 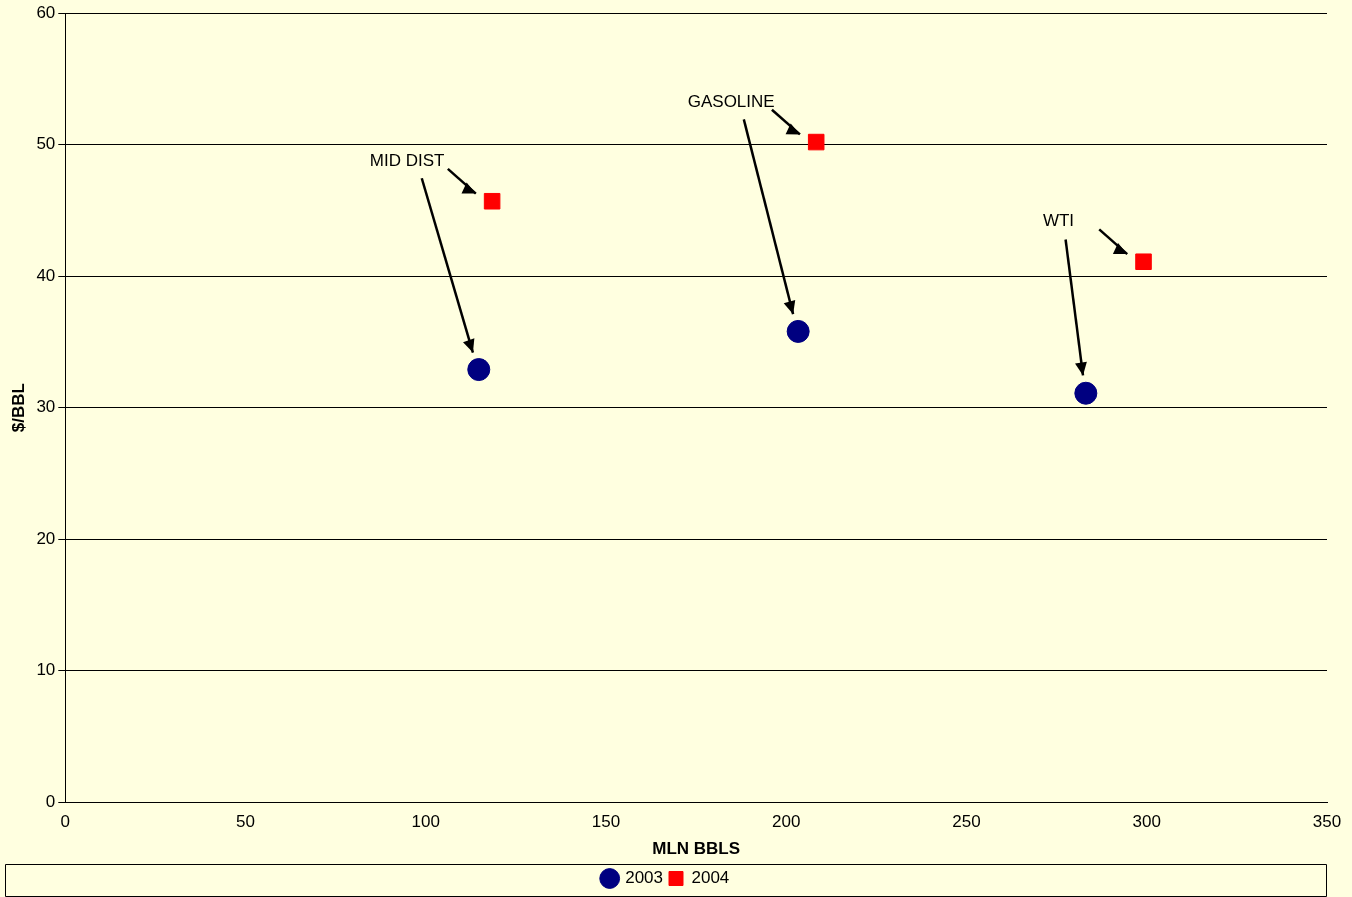 What do you see at coordinates (18, 408) in the screenshot?
I see `y-axis-title: $/BBL` at bounding box center [18, 408].